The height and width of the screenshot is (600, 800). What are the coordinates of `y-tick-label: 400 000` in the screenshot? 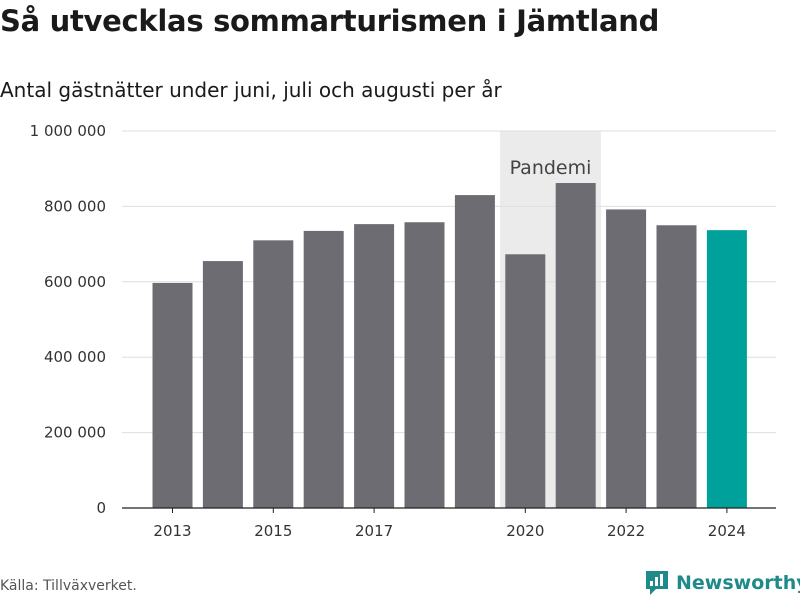 It's located at (75, 357).